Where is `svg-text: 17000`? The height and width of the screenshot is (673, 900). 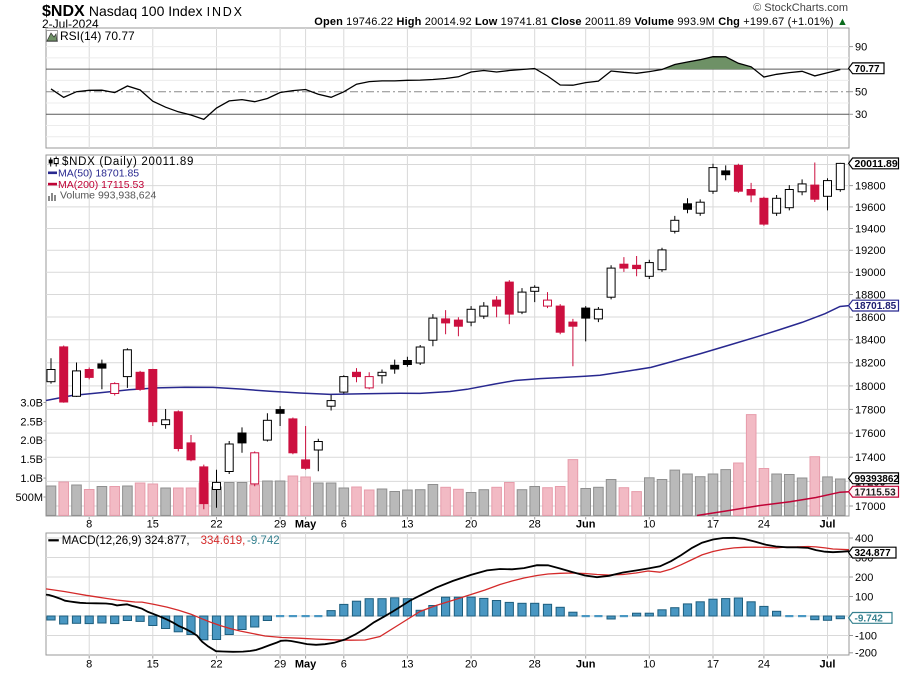 svg-text: 17000 is located at coordinates (870, 507).